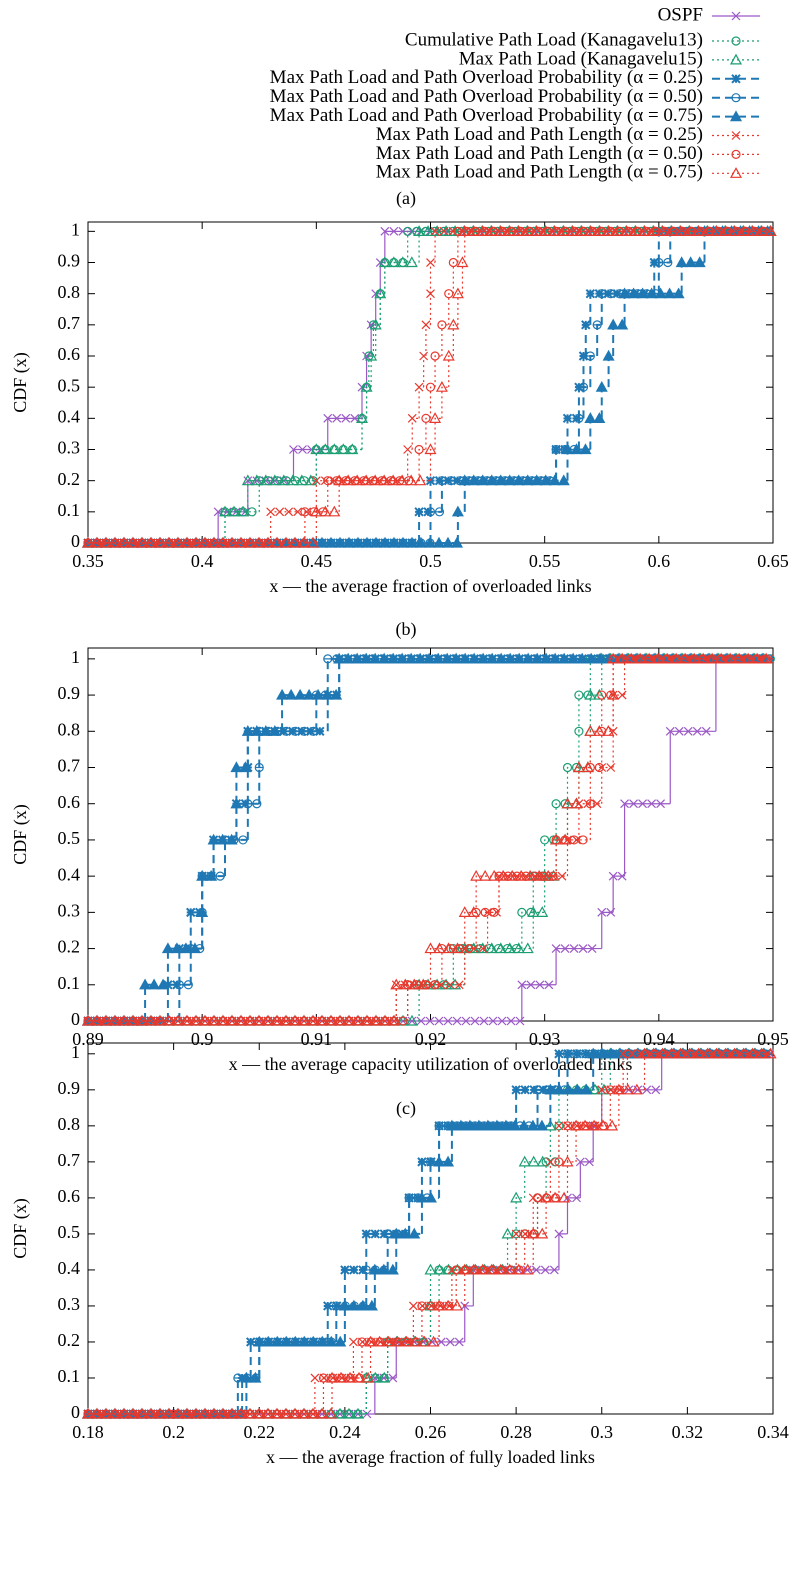  Describe the element at coordinates (406, 629) in the screenshot. I see `caption: (b)` at that location.